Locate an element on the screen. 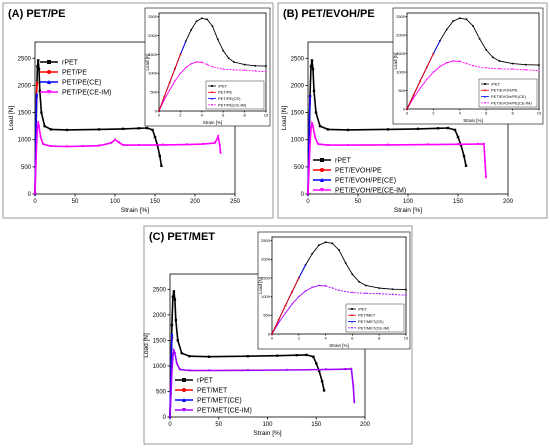  inset-x-tick-label: 0 is located at coordinates (159, 115).